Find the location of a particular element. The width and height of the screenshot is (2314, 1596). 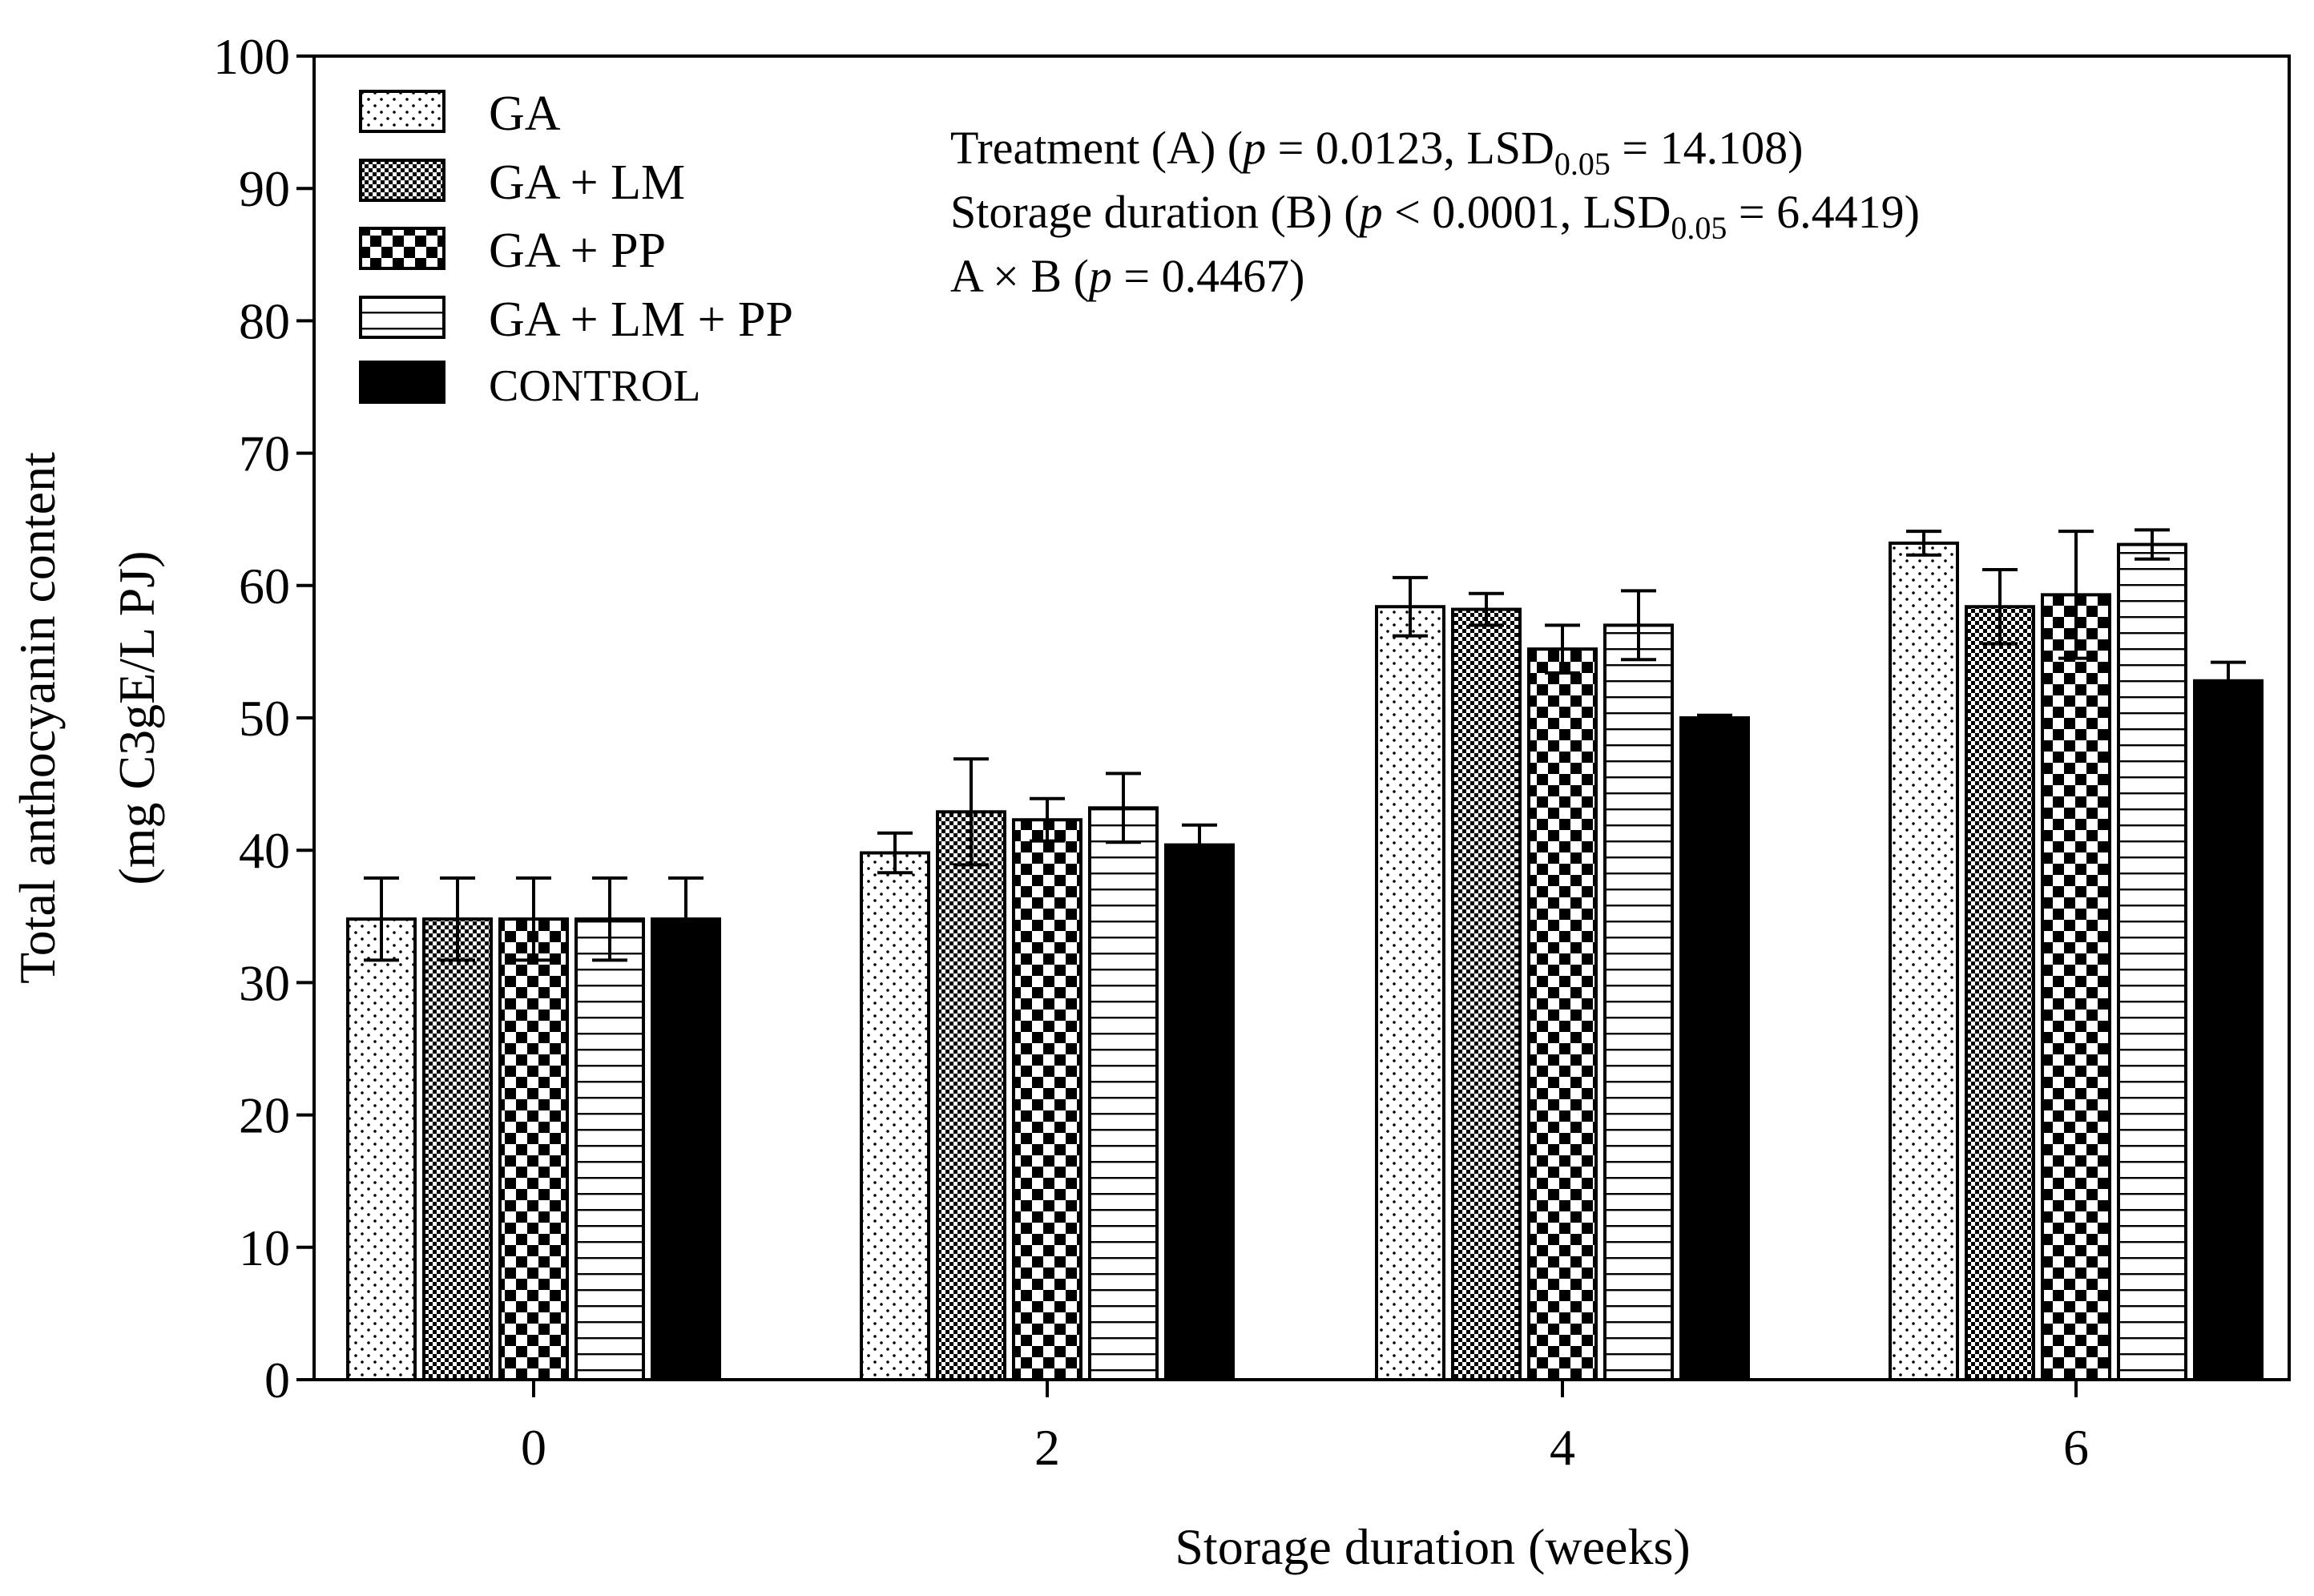

annotation-2-post: = 6.4419) is located at coordinates (1824, 212).